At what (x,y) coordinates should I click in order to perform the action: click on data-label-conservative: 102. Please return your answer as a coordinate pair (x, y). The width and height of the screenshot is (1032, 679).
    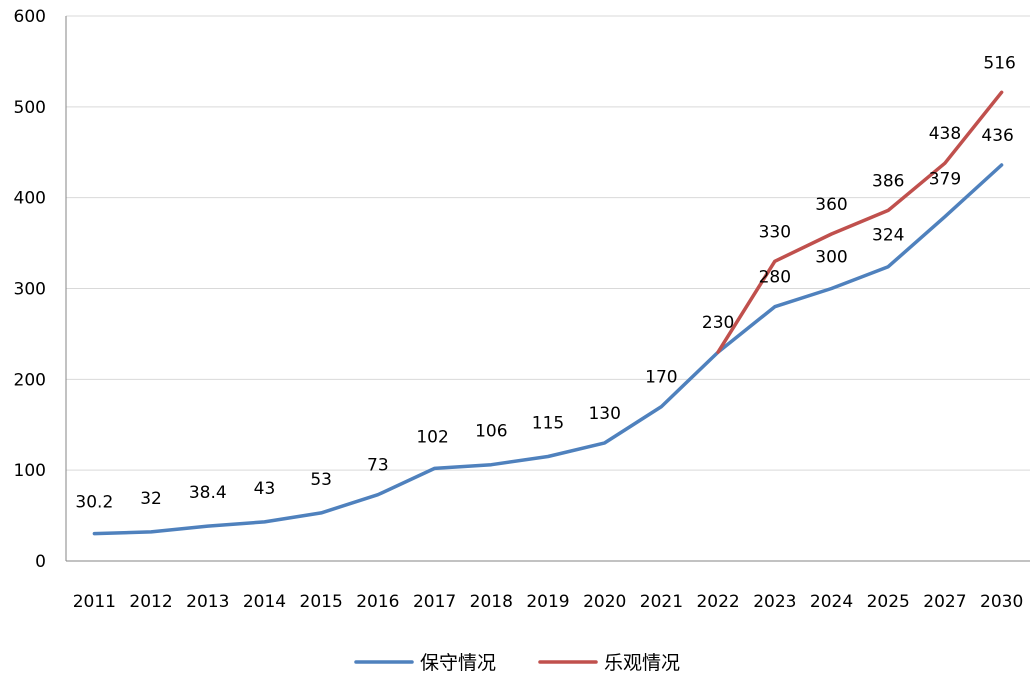
    Looking at the image, I should click on (432, 437).